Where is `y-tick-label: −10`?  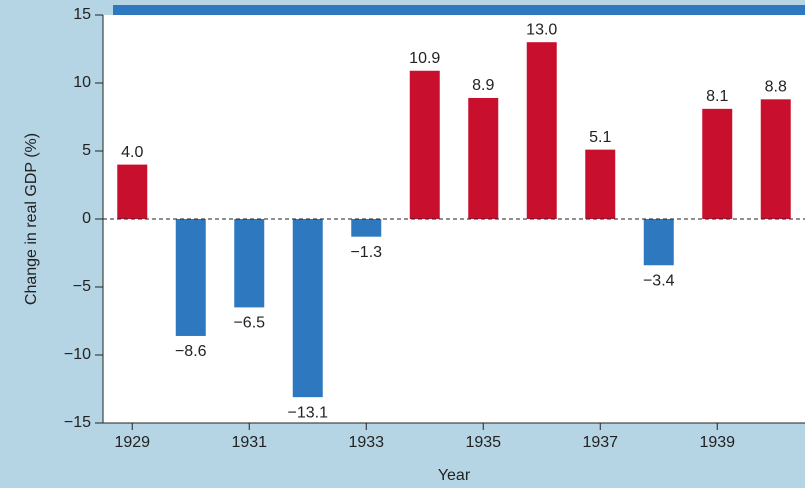 y-tick-label: −10 is located at coordinates (77, 354).